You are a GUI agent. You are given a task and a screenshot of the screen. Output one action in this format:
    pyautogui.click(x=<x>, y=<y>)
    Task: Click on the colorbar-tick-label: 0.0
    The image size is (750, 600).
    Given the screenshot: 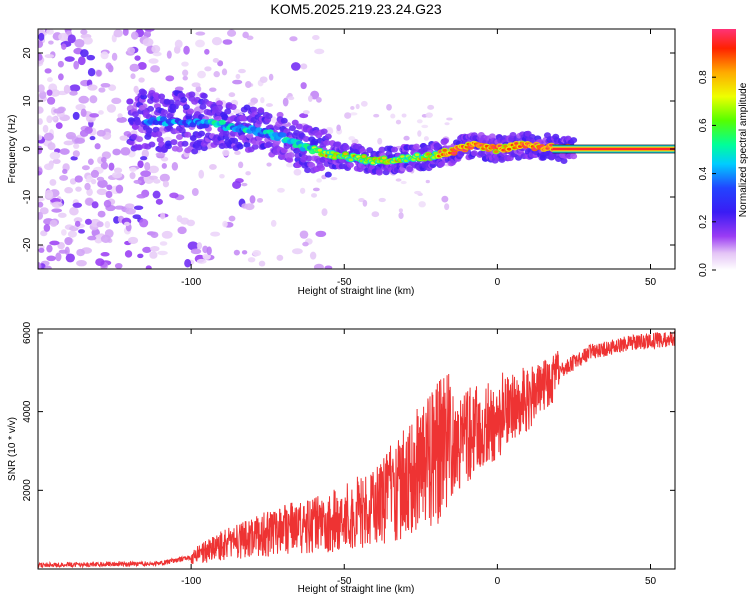 What is the action you would take?
    pyautogui.click(x=703, y=270)
    